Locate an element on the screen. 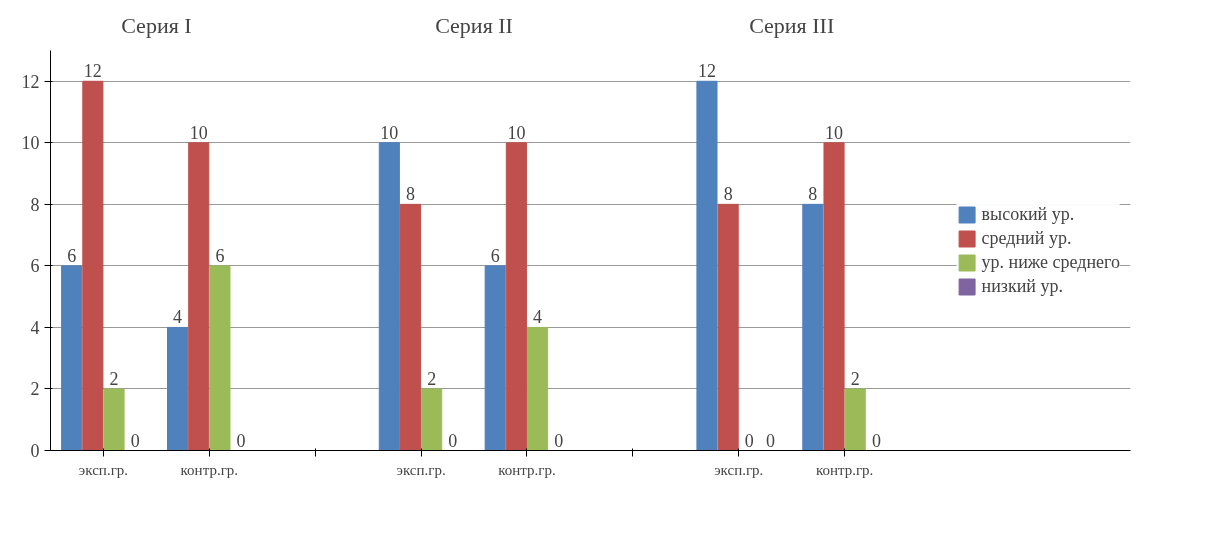  legend-label: высокий ур. is located at coordinates (1028, 214).